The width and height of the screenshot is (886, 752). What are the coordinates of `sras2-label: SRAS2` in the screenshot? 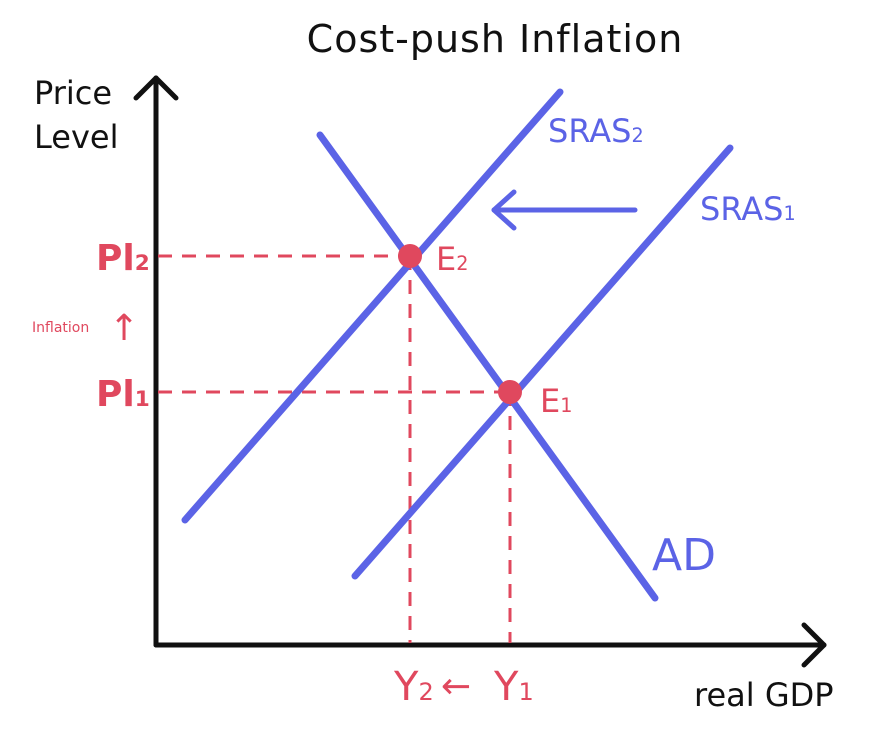 It's located at (596, 131).